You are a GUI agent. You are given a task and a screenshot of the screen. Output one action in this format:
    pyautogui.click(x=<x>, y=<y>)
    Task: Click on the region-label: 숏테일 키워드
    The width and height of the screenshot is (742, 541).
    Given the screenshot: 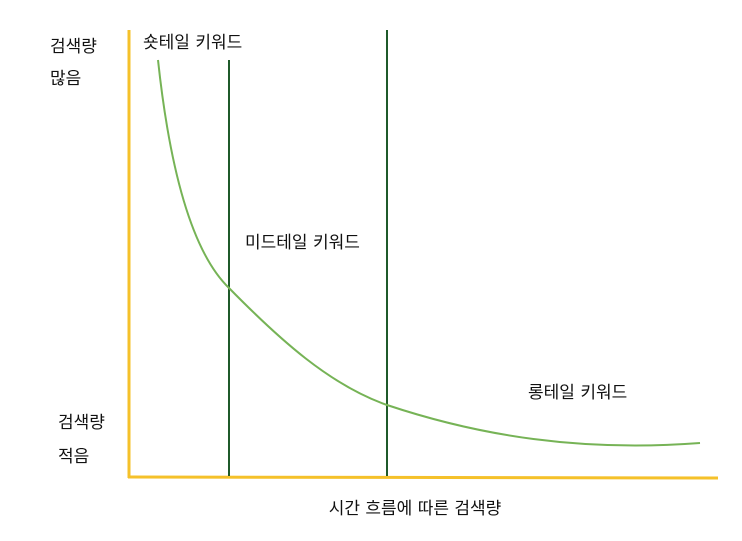 What is the action you would take?
    pyautogui.click(x=192, y=43)
    